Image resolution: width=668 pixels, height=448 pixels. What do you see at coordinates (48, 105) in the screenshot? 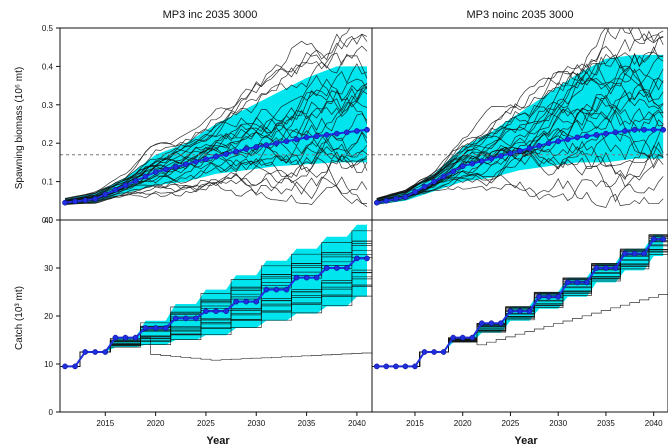
I see `y-tick-label: 0.3` at bounding box center [48, 105].